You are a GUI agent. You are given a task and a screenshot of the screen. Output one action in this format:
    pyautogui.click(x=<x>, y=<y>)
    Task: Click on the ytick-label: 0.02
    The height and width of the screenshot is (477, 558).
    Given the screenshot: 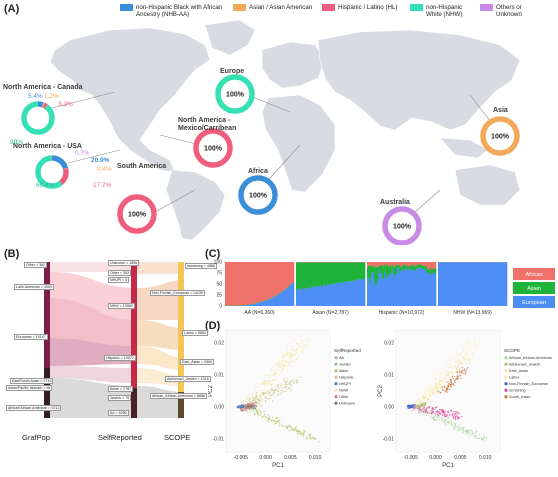 What is the action you would take?
    pyautogui.click(x=389, y=343)
    